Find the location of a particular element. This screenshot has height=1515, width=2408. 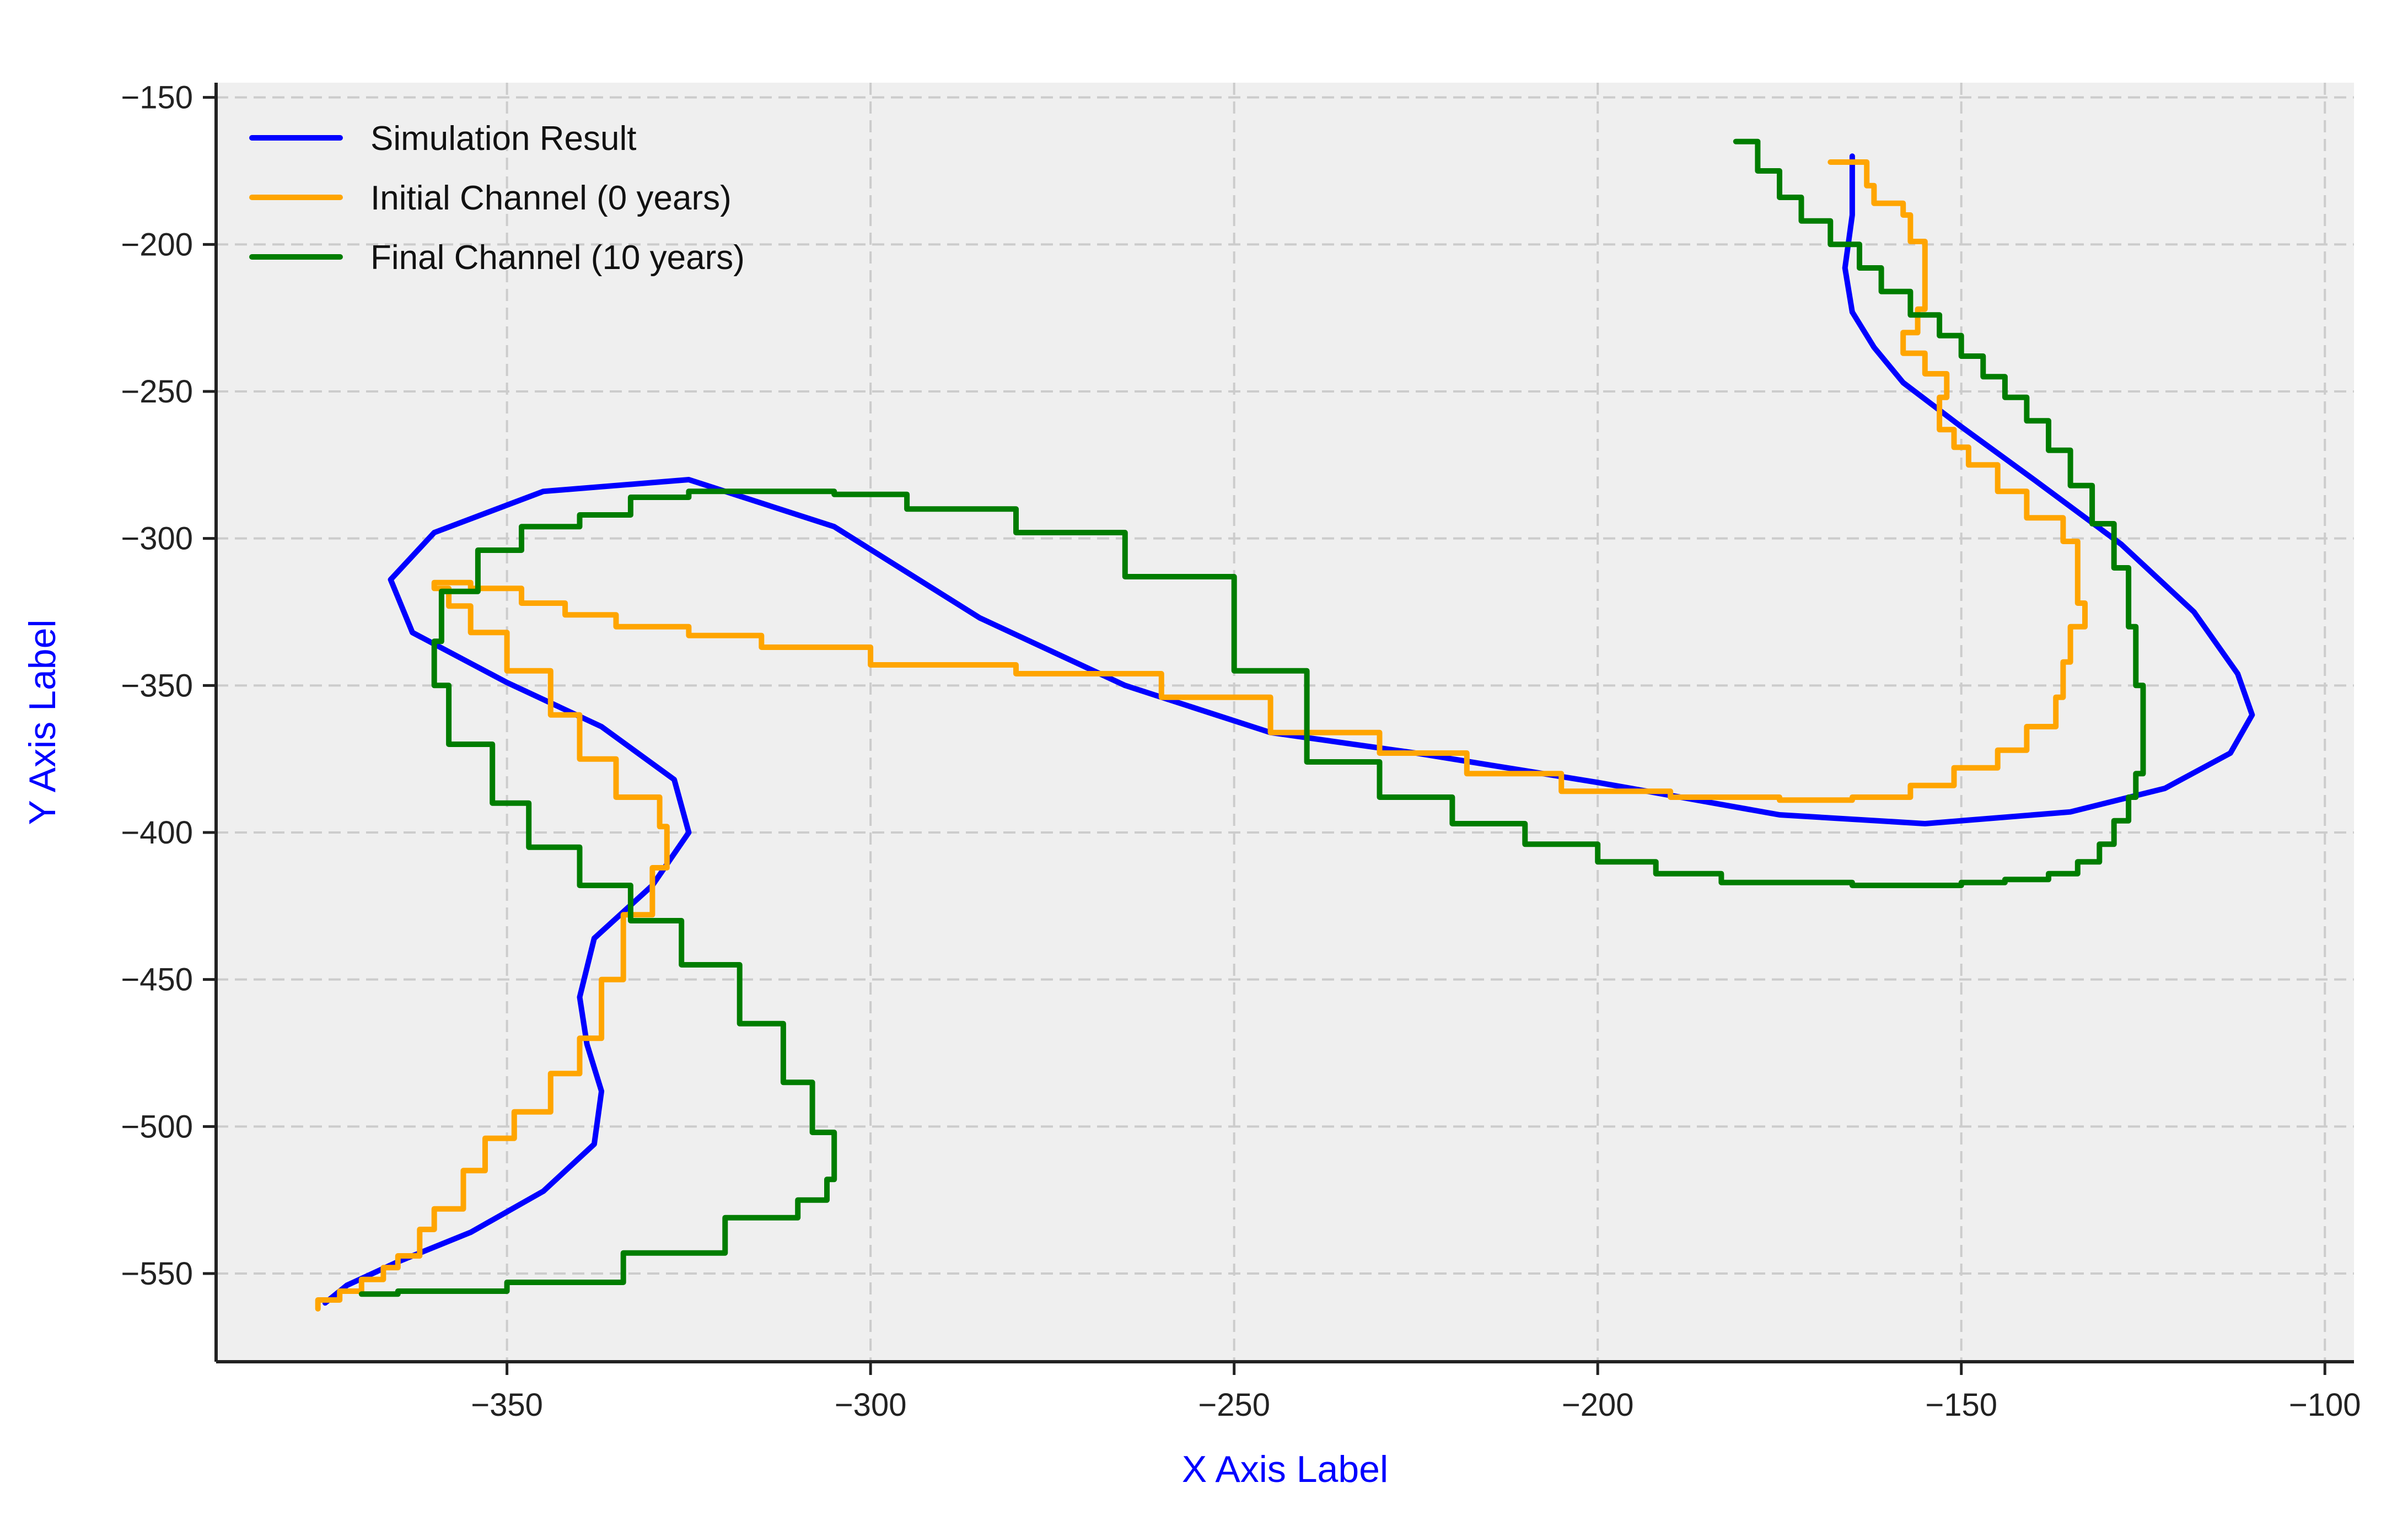

y-axis-title: Y Axis Label is located at coordinates (42, 722).